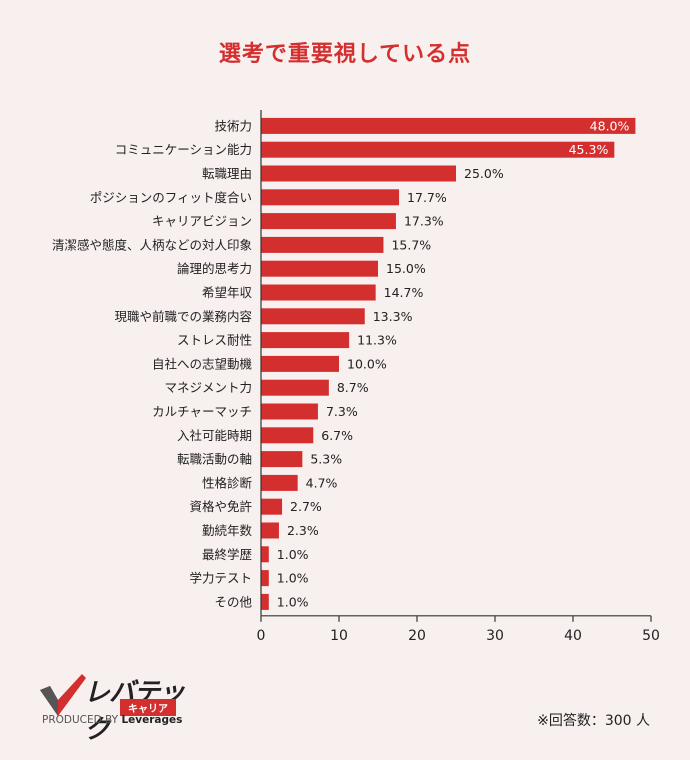  I want to click on logo-sub: キャリア, so click(148, 707).